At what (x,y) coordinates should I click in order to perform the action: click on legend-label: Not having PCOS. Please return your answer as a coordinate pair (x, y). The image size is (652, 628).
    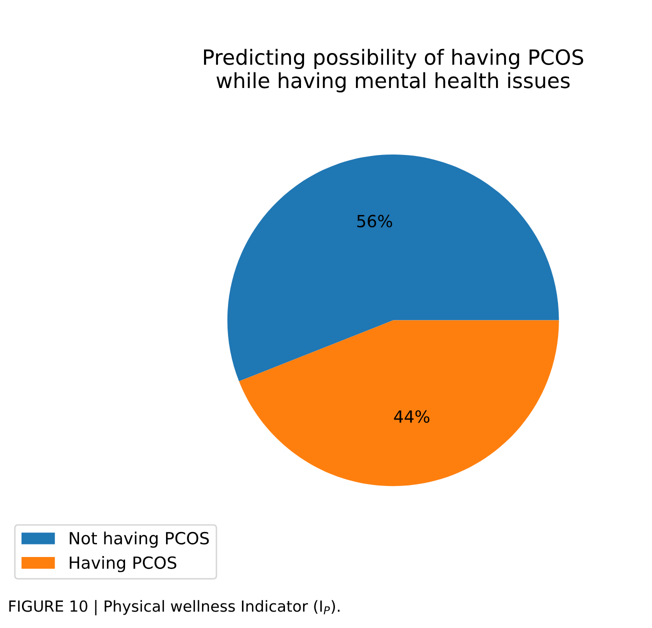
    Looking at the image, I should click on (139, 540).